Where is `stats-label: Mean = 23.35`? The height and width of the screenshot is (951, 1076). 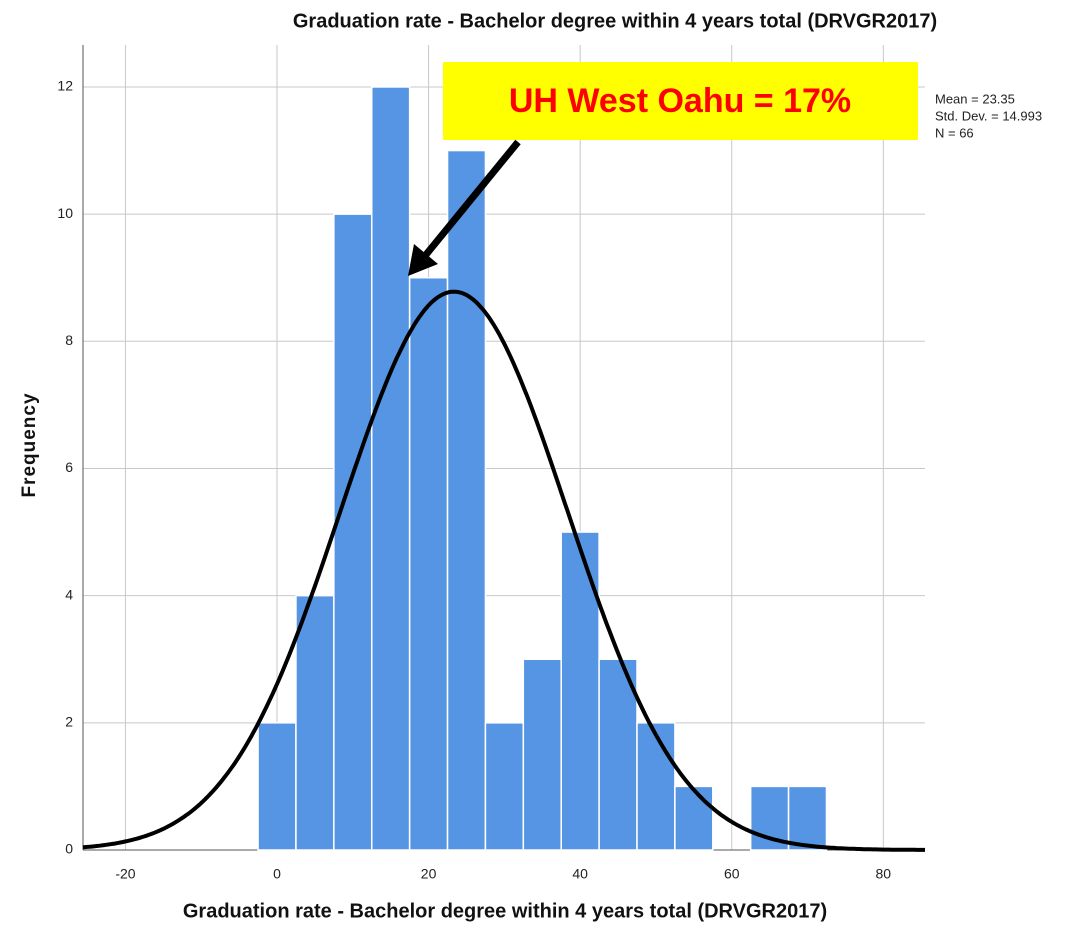 stats-label: Mean = 23.35 is located at coordinates (975, 98).